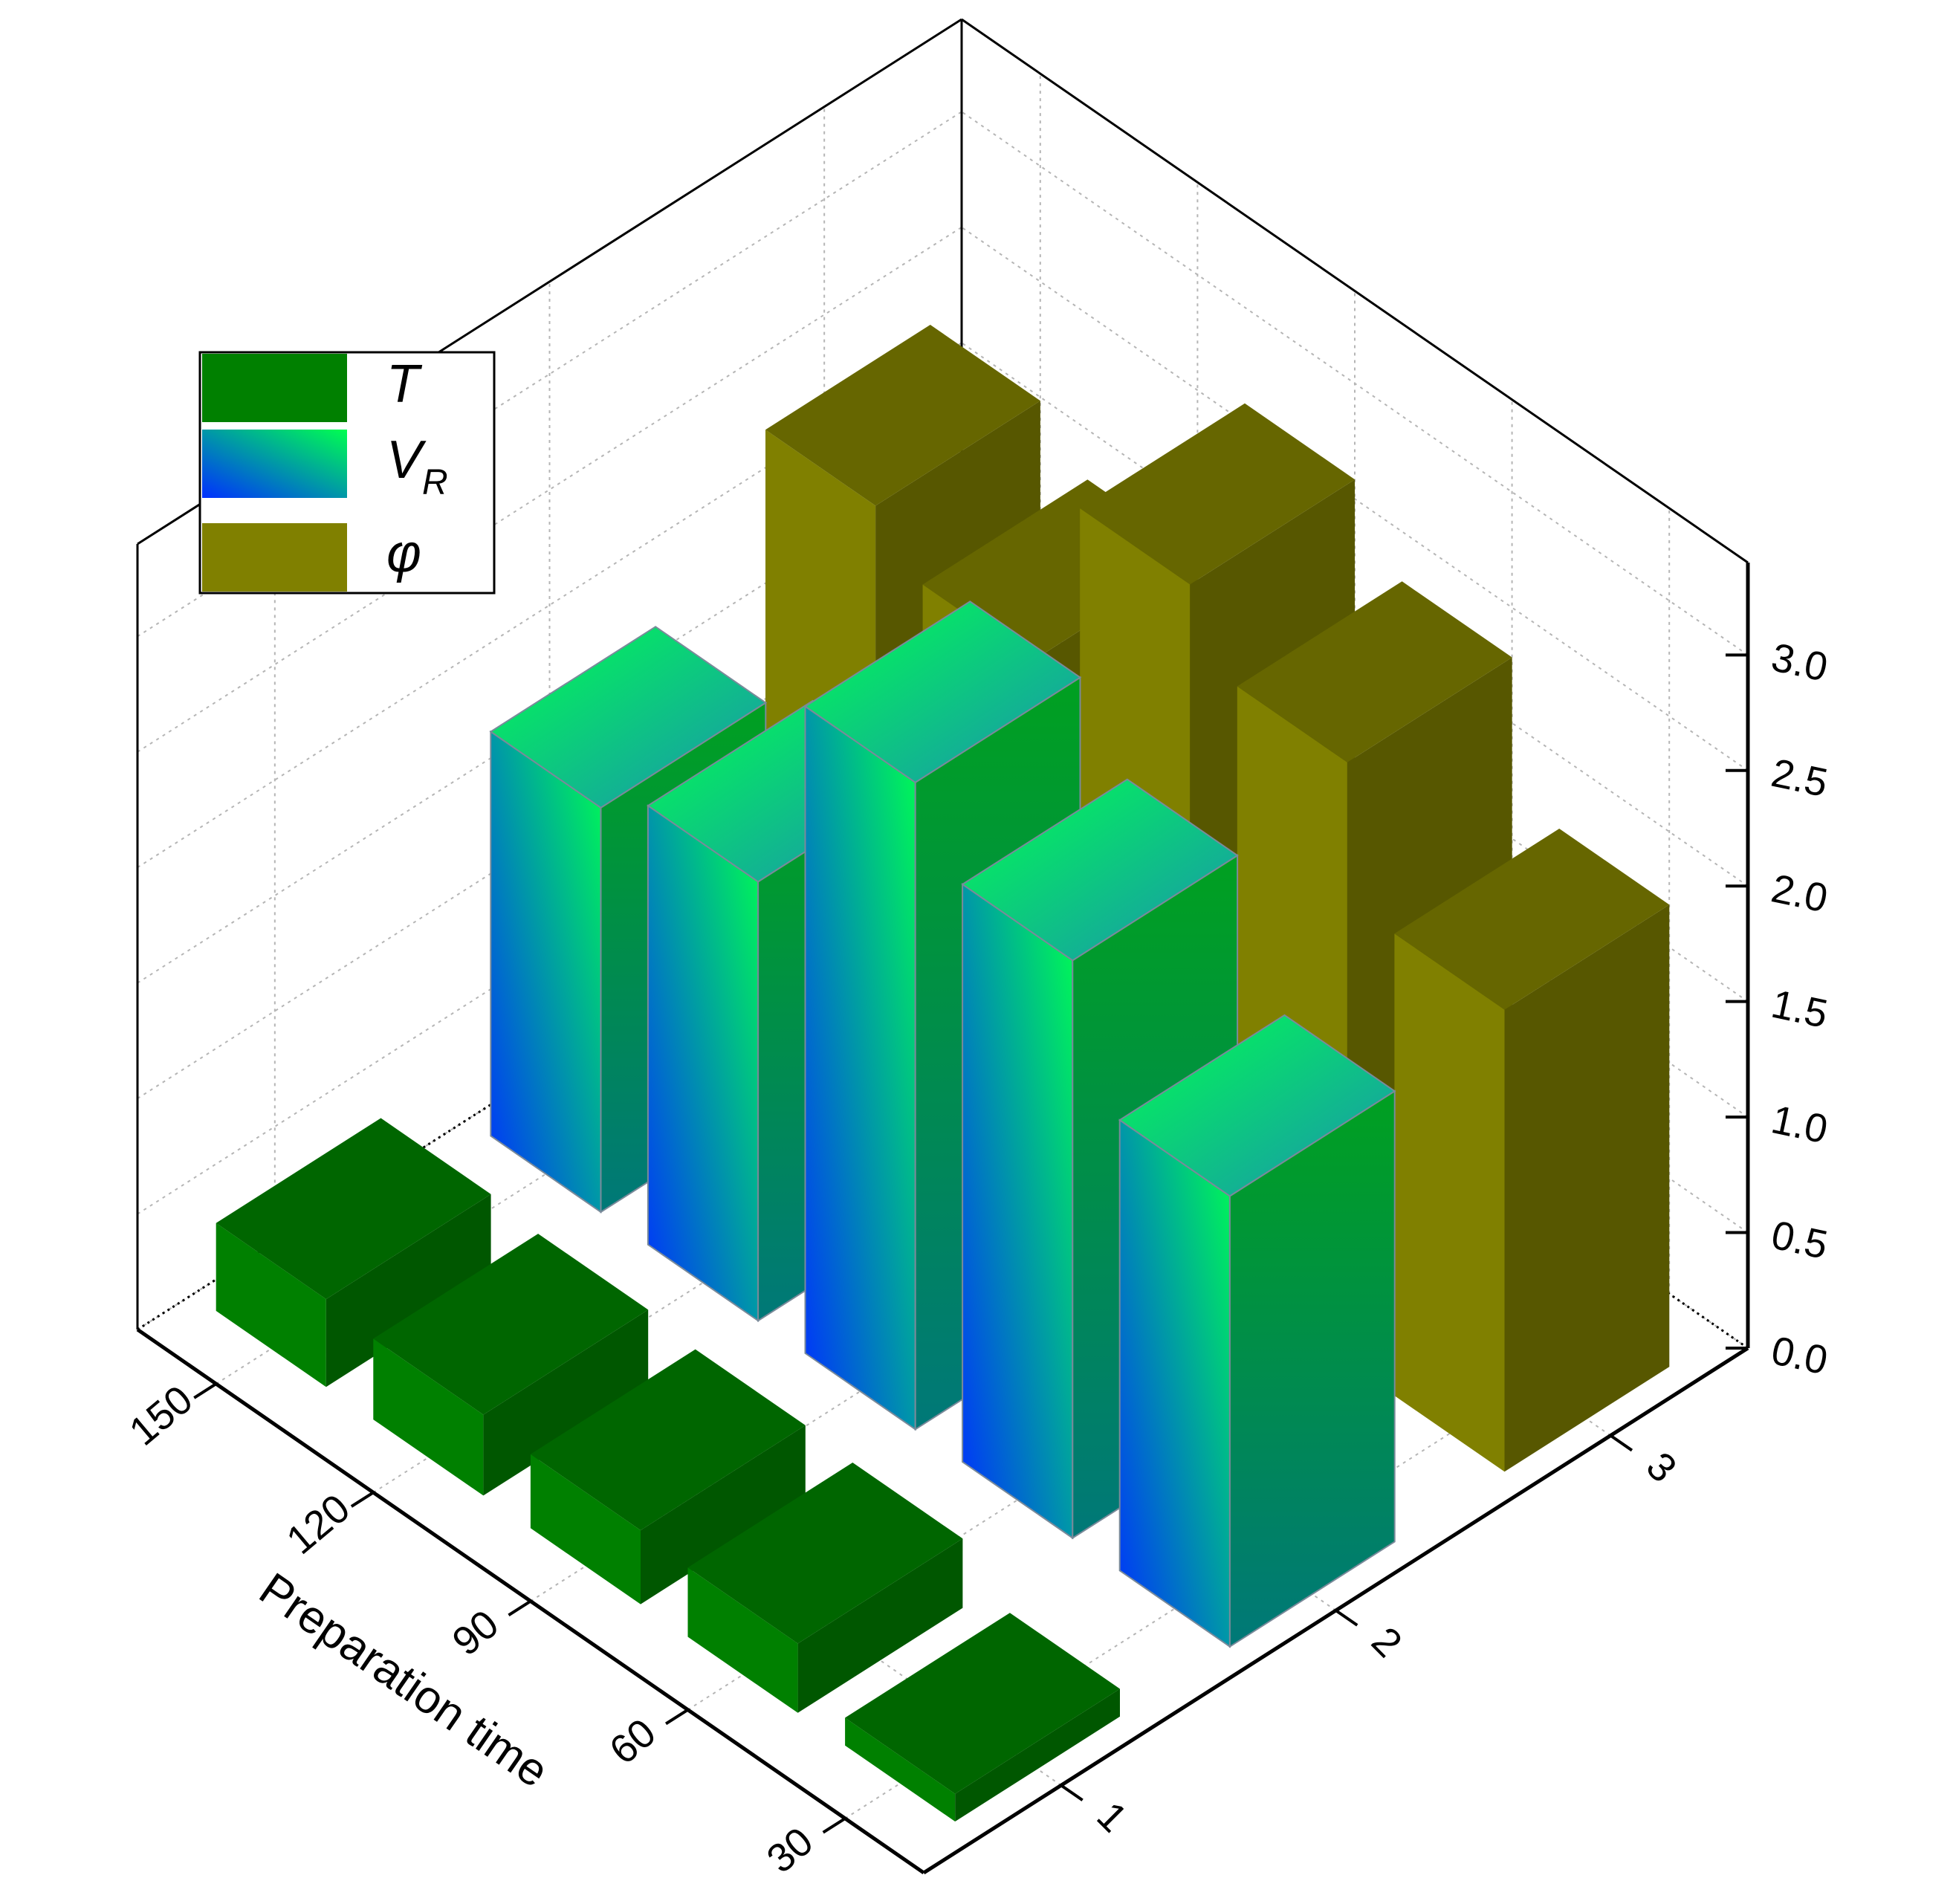  I want to click on depth-tick-label: 3, so click(1661, 1468).